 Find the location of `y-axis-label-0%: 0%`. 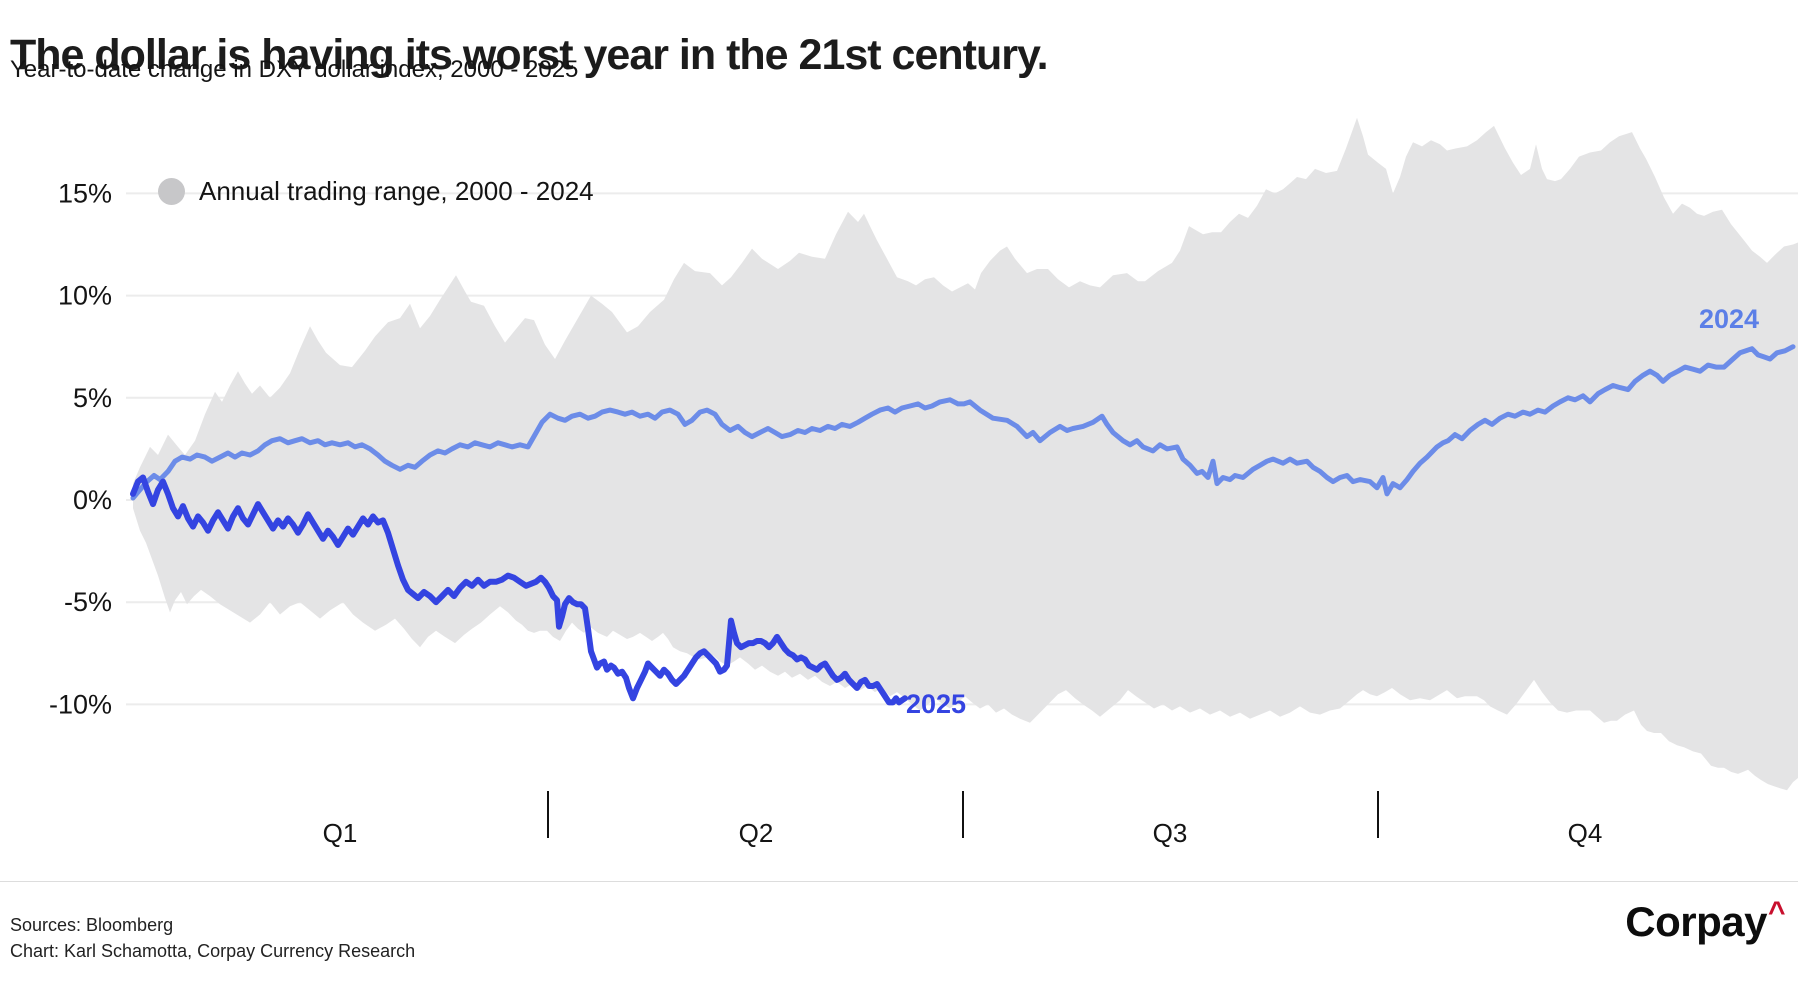

y-axis-label-0%: 0% is located at coordinates (92, 500).